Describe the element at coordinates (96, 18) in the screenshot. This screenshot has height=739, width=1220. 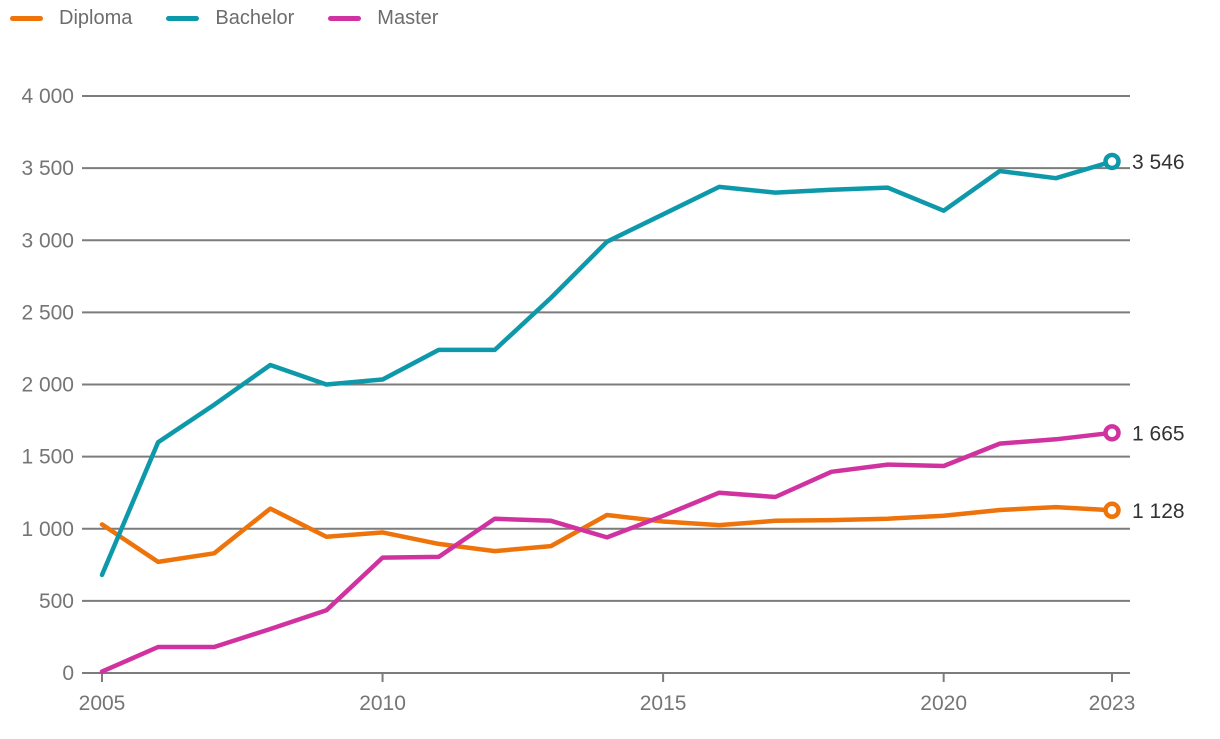
I see `legend-label-diploma: Diploma` at that location.